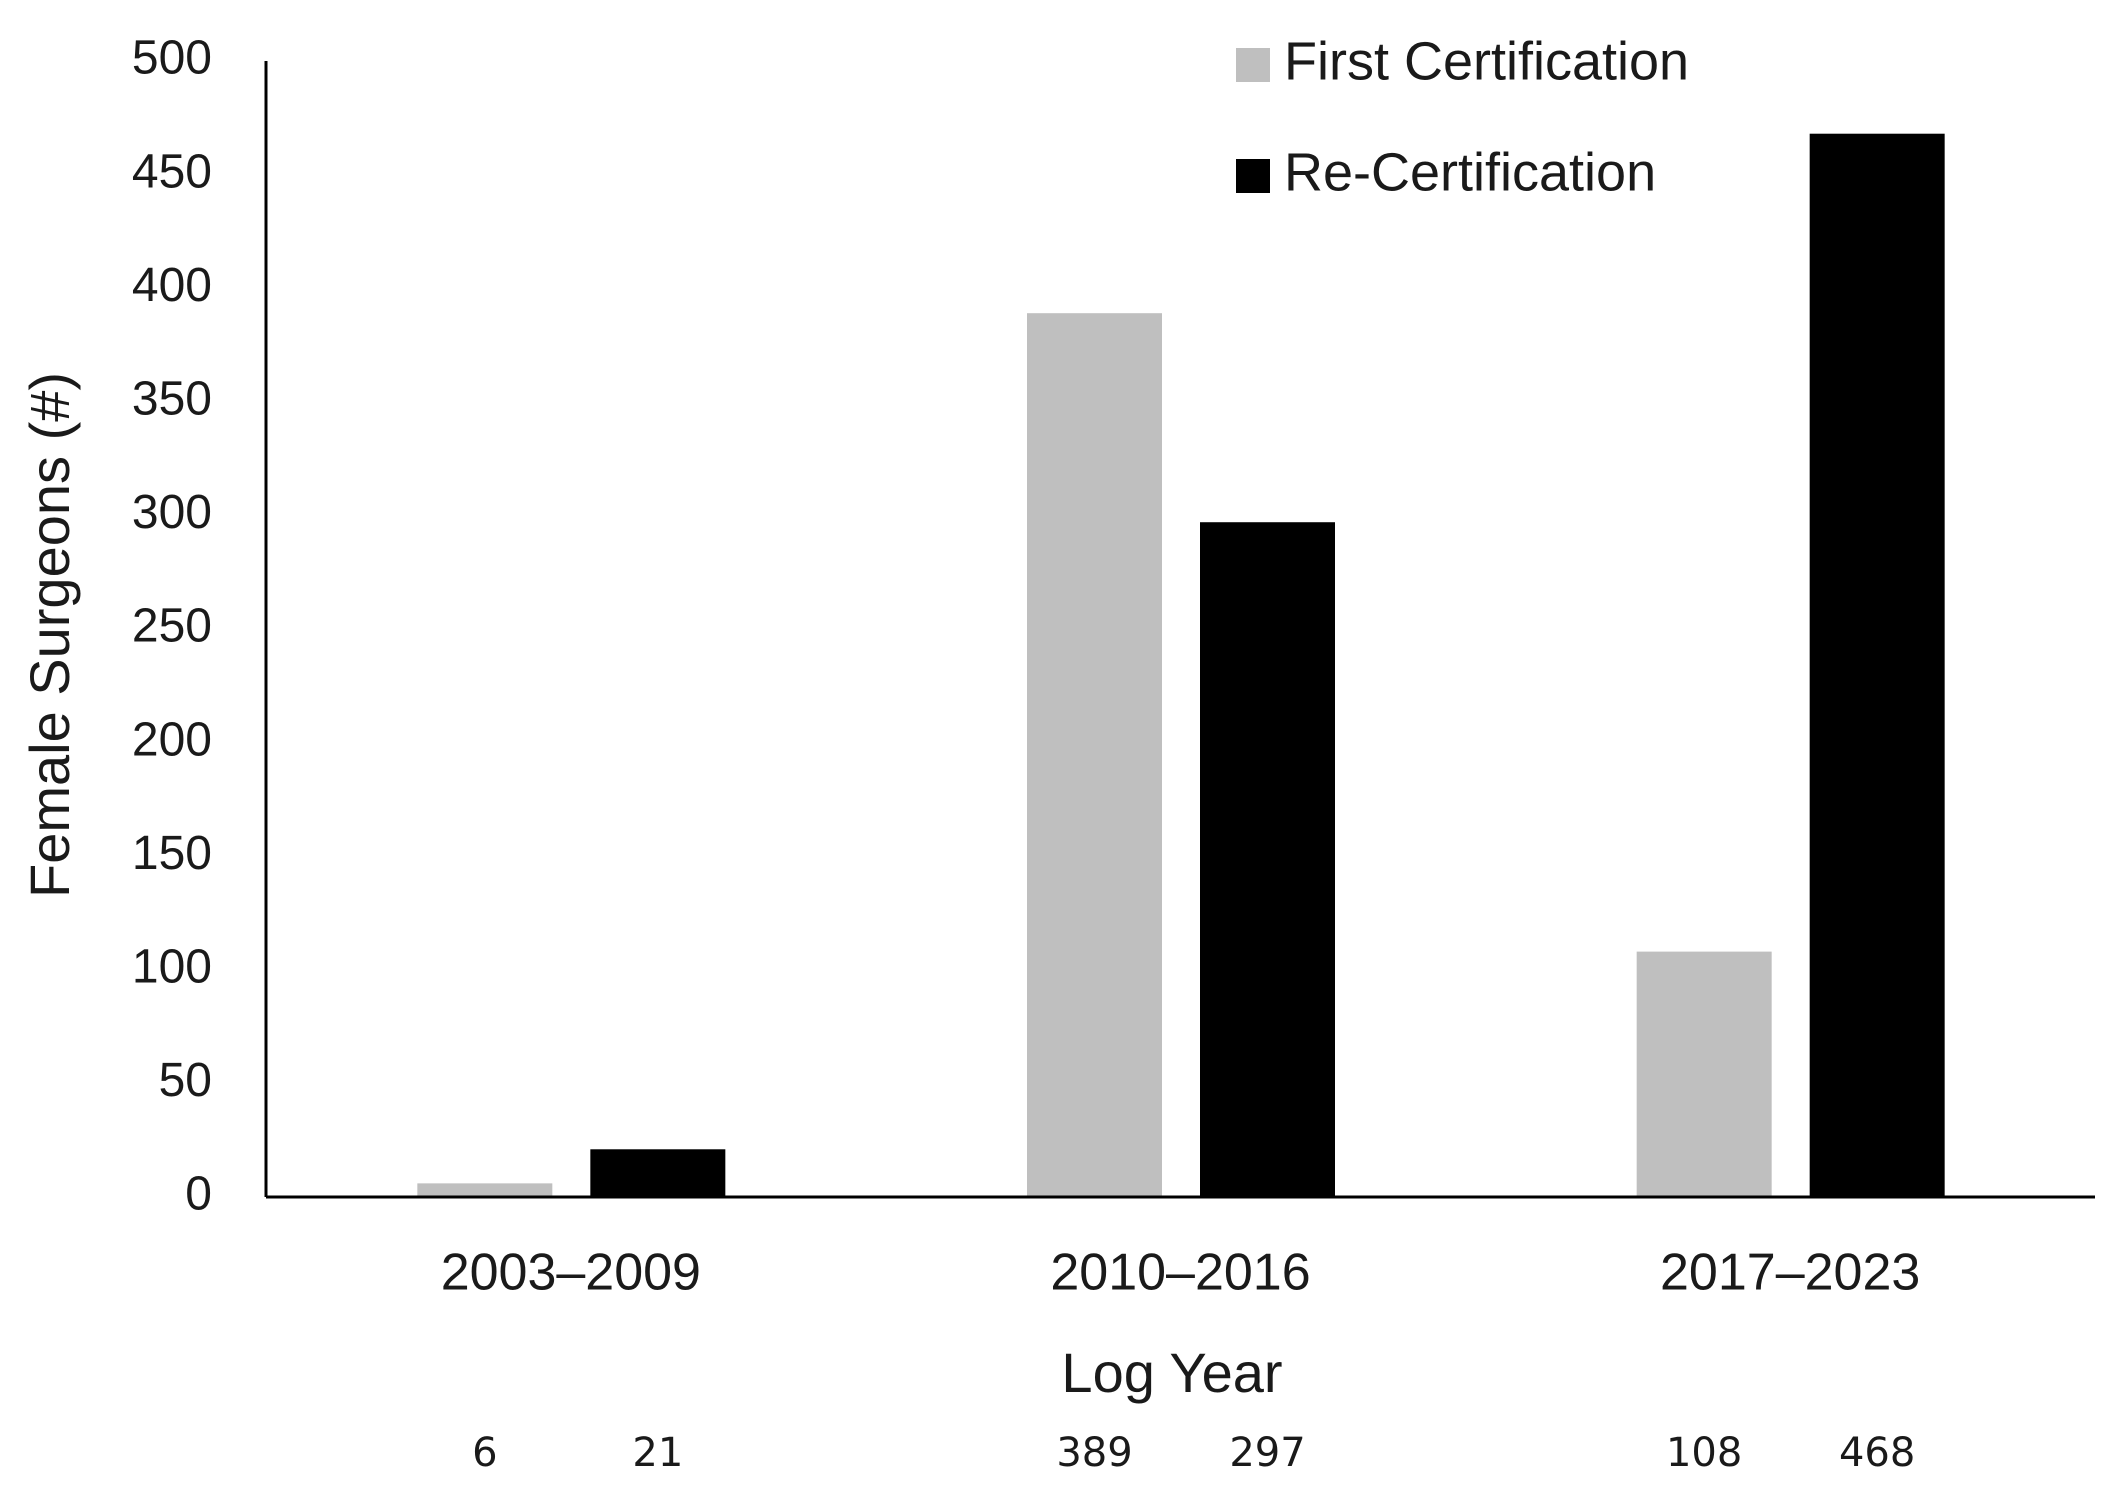 This screenshot has width=2117, height=1495. I want to click on y-tick-label: 400, so click(172, 285).